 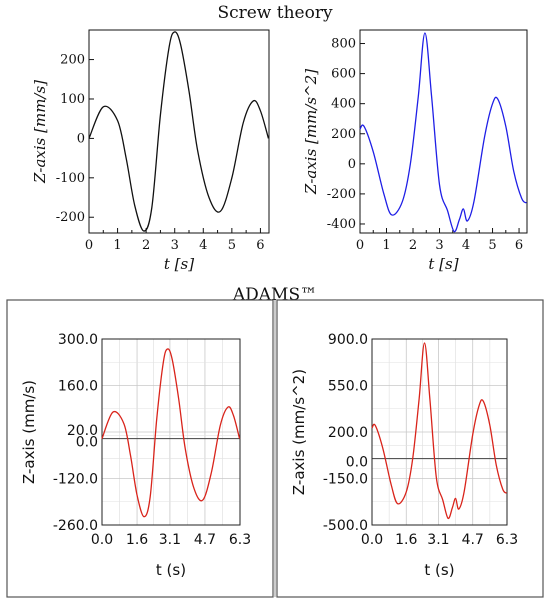 What do you see at coordinates (29, 432) in the screenshot?
I see `y-axis-label: Z-axis (mm/s)` at bounding box center [29, 432].